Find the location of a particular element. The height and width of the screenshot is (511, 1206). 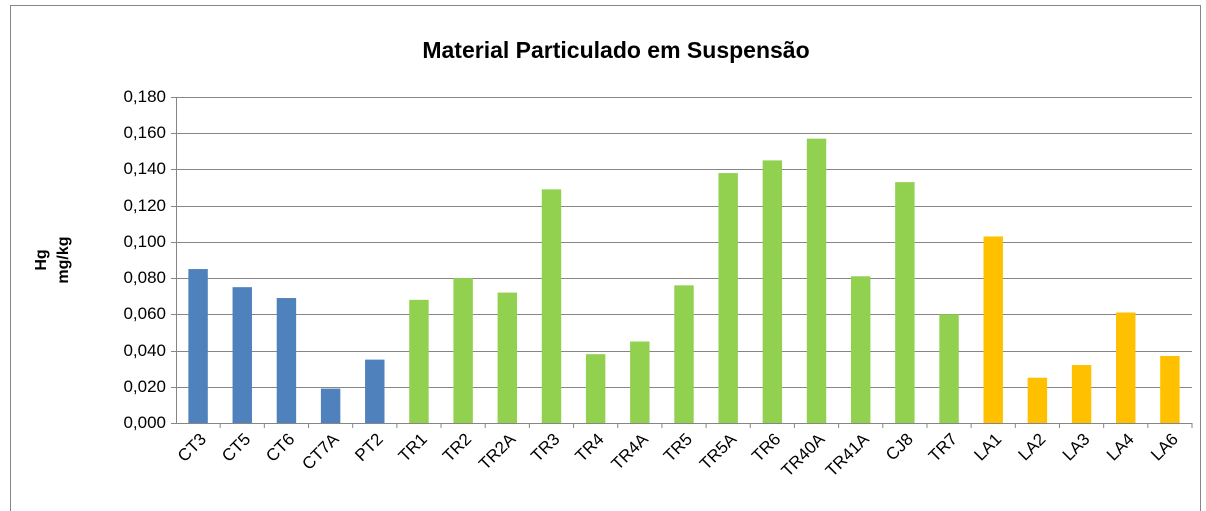

y-tick-label: 0,060 is located at coordinates (144, 313).